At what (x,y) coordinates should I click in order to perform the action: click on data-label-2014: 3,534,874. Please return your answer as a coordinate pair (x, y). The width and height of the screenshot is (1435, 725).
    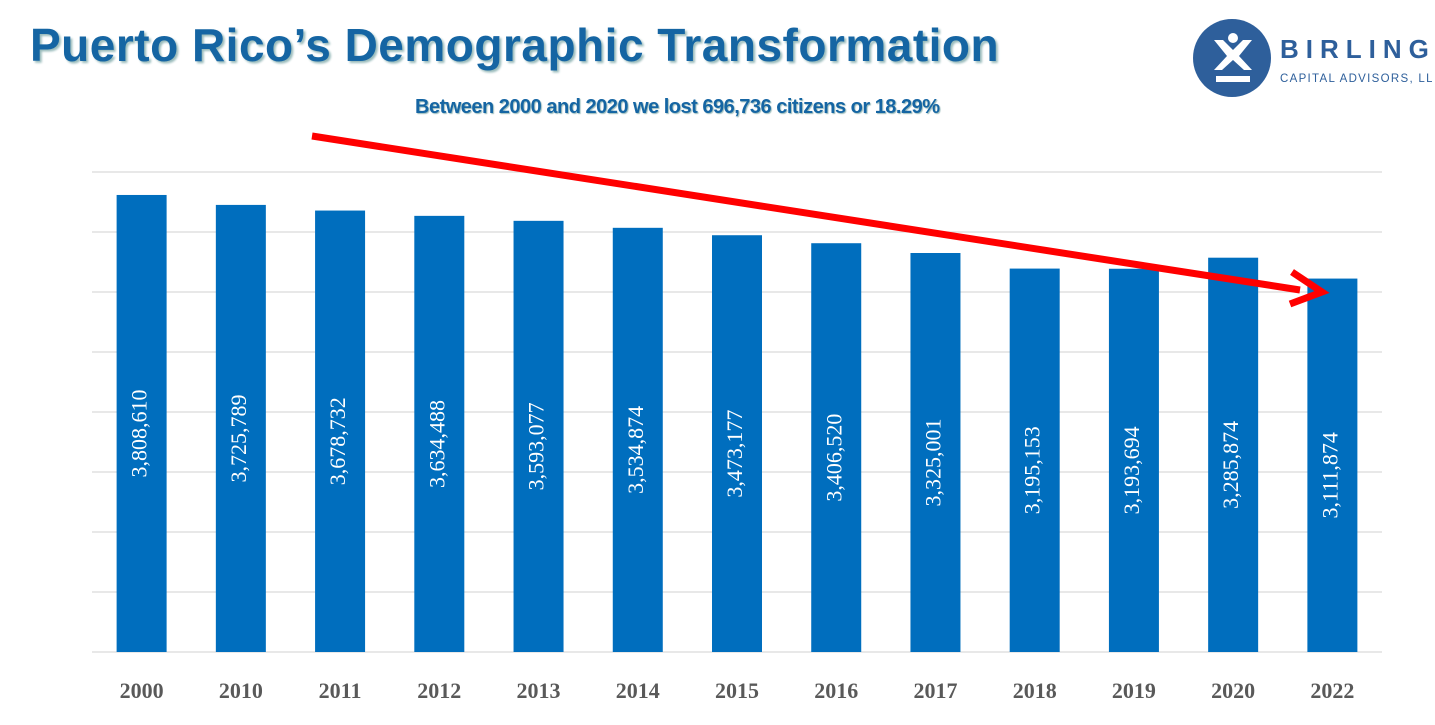
    Looking at the image, I should click on (635, 450).